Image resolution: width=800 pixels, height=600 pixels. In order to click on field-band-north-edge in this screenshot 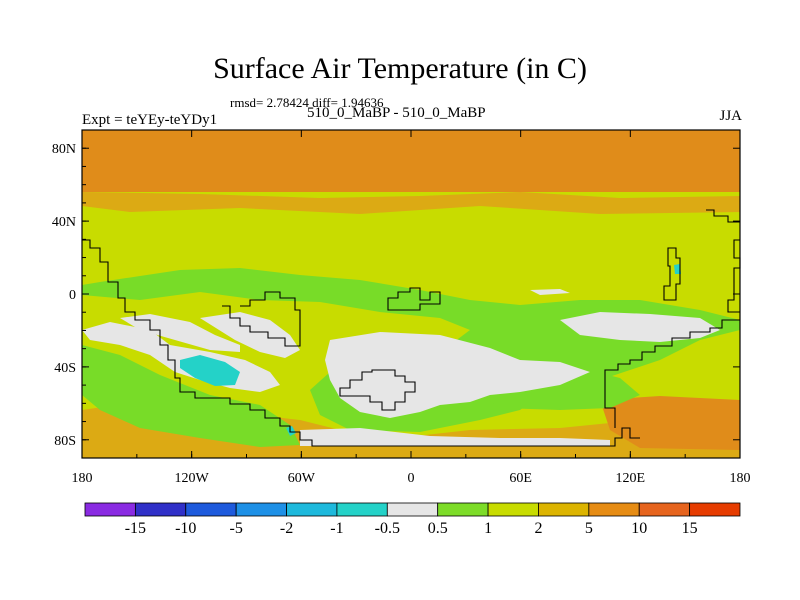, I will do `click(411, 203)`.